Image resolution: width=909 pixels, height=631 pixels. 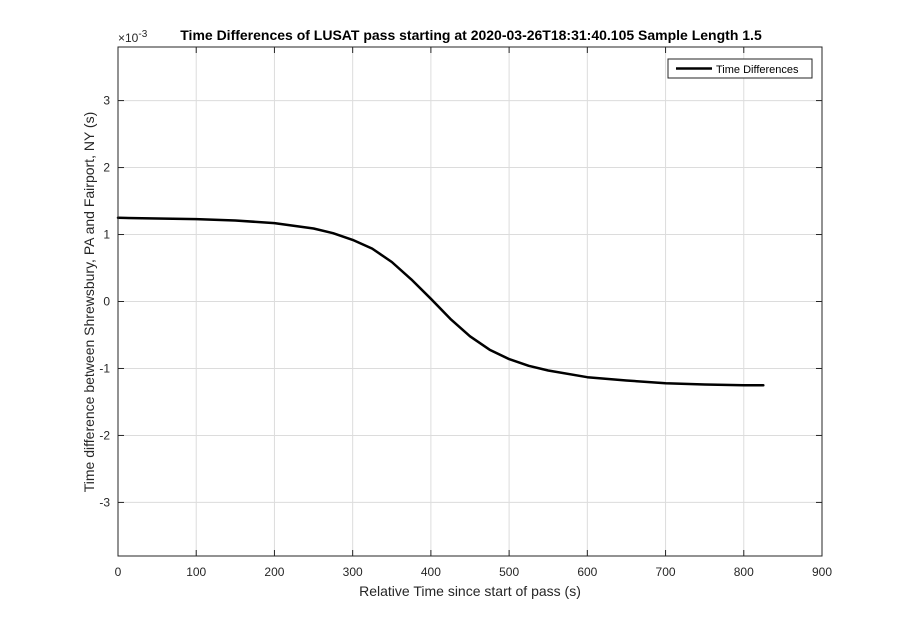 I want to click on legend: Time Differences, so click(x=740, y=68).